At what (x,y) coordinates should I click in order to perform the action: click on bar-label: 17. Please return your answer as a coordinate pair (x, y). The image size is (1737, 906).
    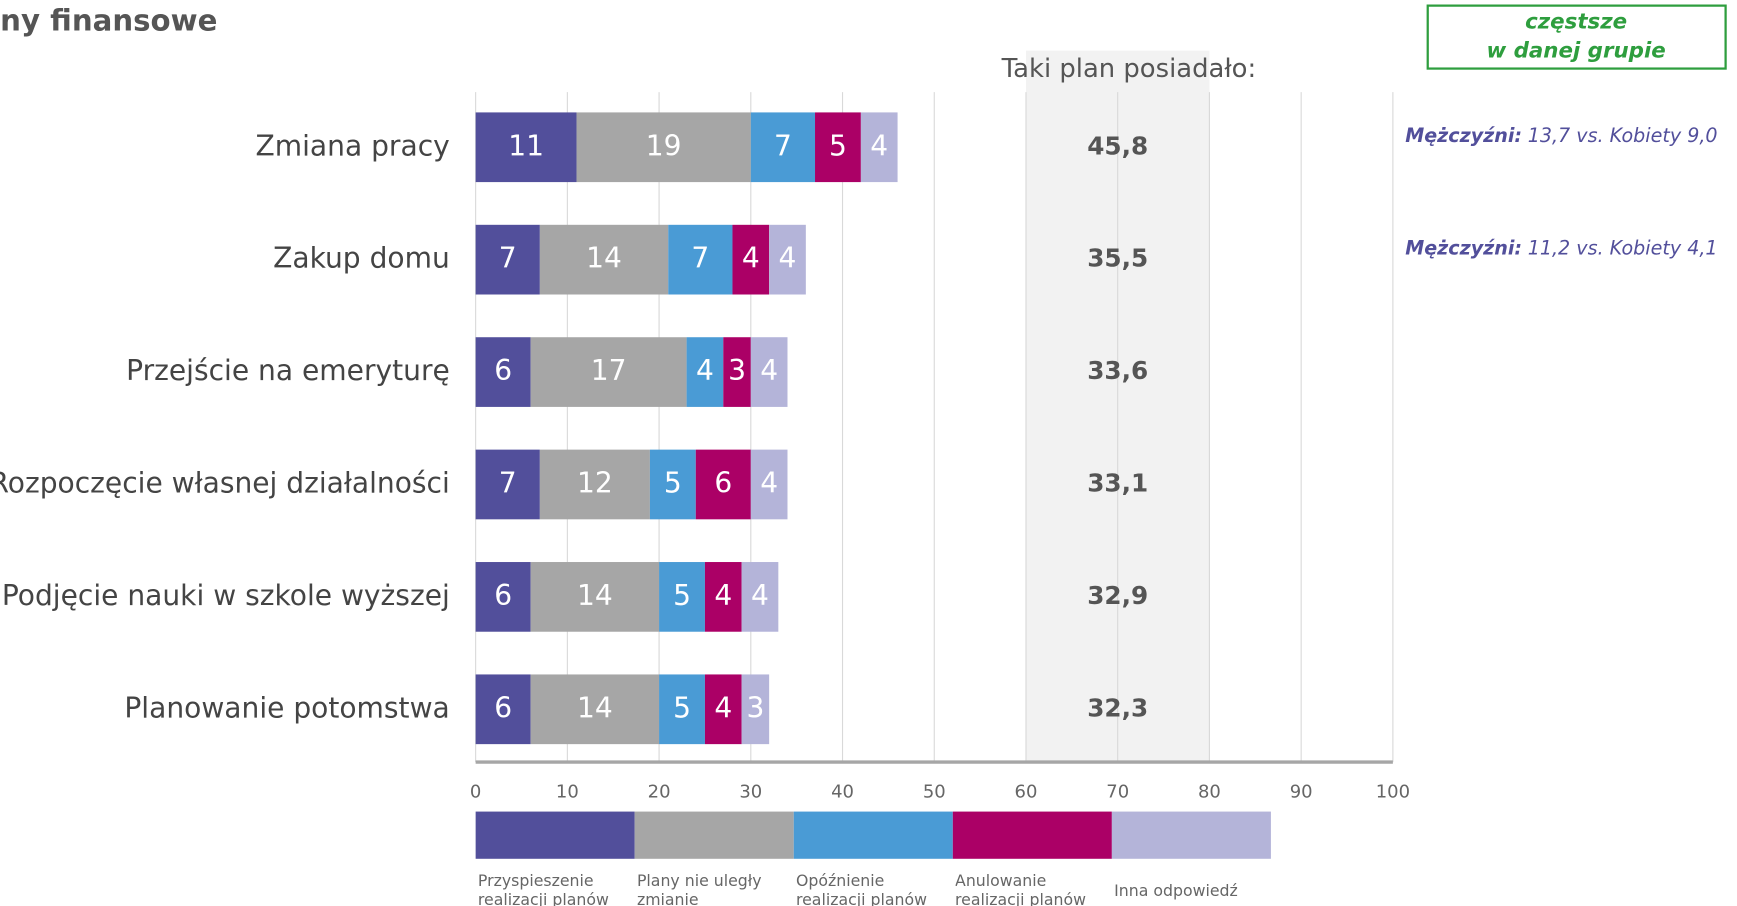
    Looking at the image, I should click on (609, 370).